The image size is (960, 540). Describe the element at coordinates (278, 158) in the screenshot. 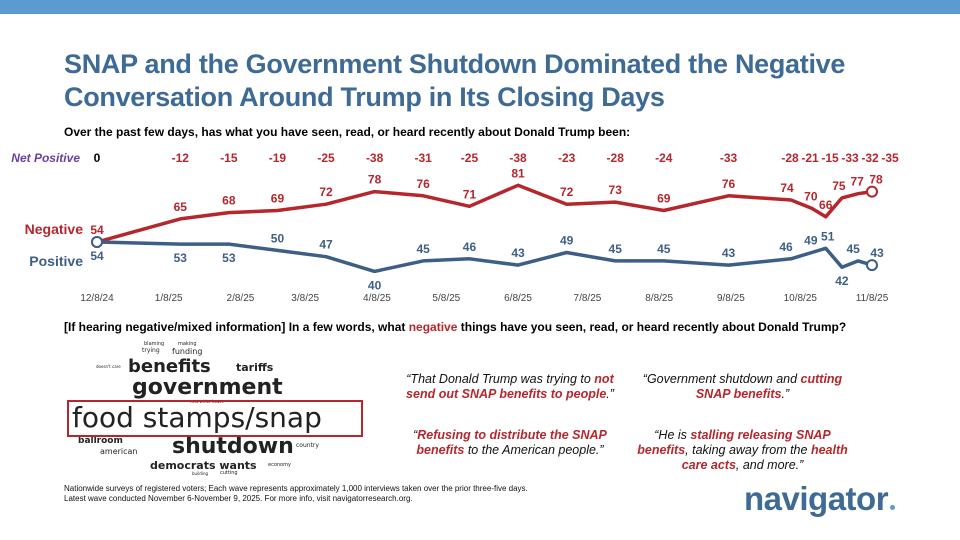

I see `net-positive-value: -19` at that location.